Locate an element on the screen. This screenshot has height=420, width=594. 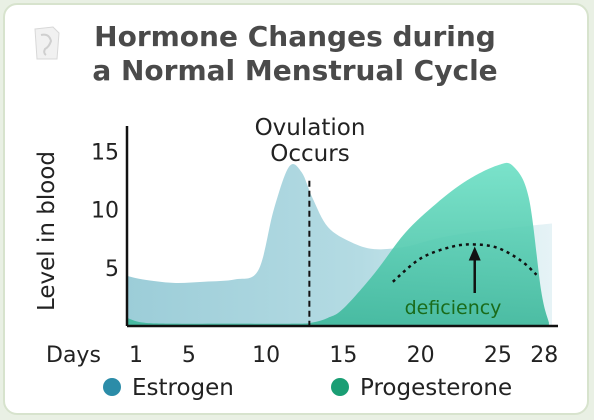
deficiency-label: deficiency is located at coordinates (453, 308).